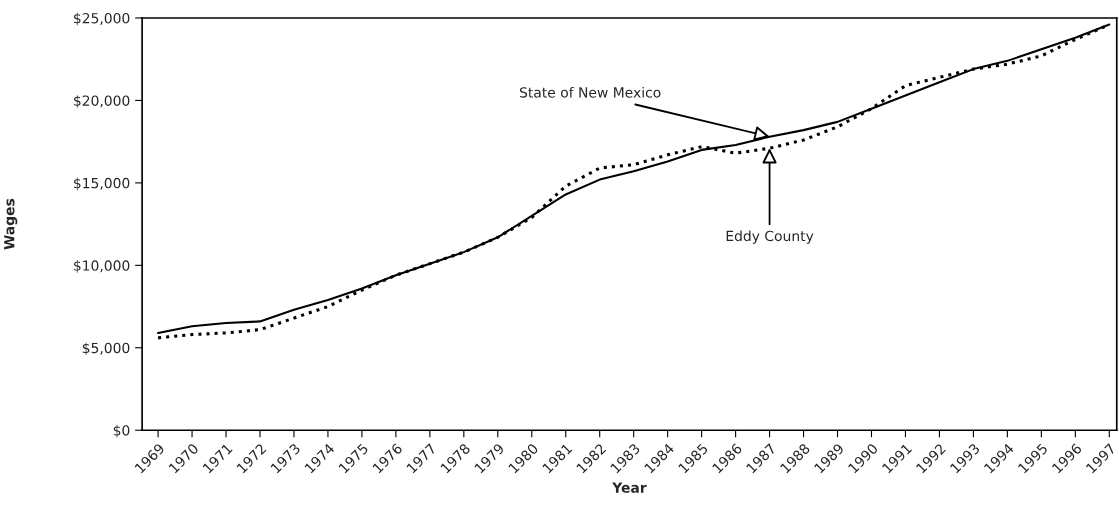  I want to click on y-tick-label: $10,000, so click(102, 266).